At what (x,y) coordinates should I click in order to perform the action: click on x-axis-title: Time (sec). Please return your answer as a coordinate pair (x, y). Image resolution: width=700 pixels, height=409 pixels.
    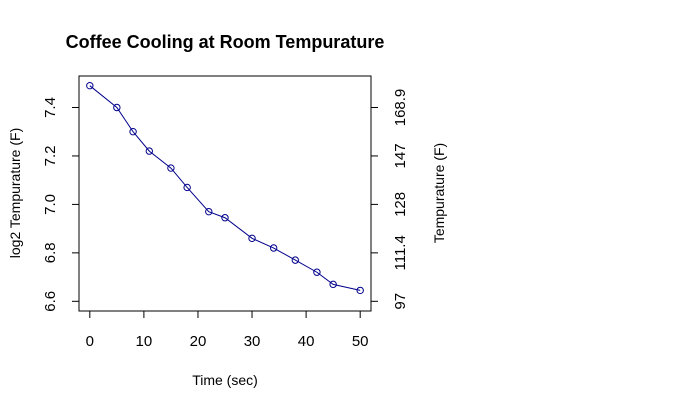
    Looking at the image, I should click on (225, 380).